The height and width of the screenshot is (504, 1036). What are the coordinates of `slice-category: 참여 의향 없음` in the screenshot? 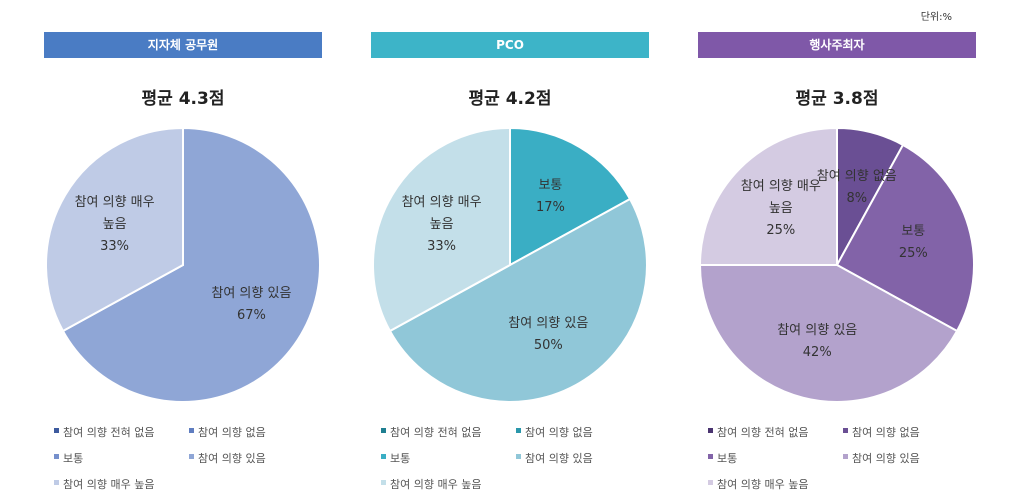 It's located at (856, 177).